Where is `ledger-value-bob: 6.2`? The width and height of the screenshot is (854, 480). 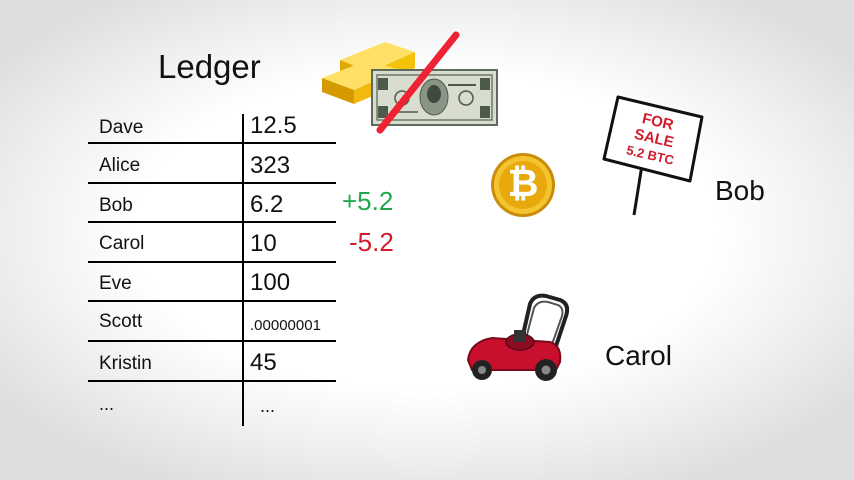 ledger-value-bob: 6.2 is located at coordinates (267, 204).